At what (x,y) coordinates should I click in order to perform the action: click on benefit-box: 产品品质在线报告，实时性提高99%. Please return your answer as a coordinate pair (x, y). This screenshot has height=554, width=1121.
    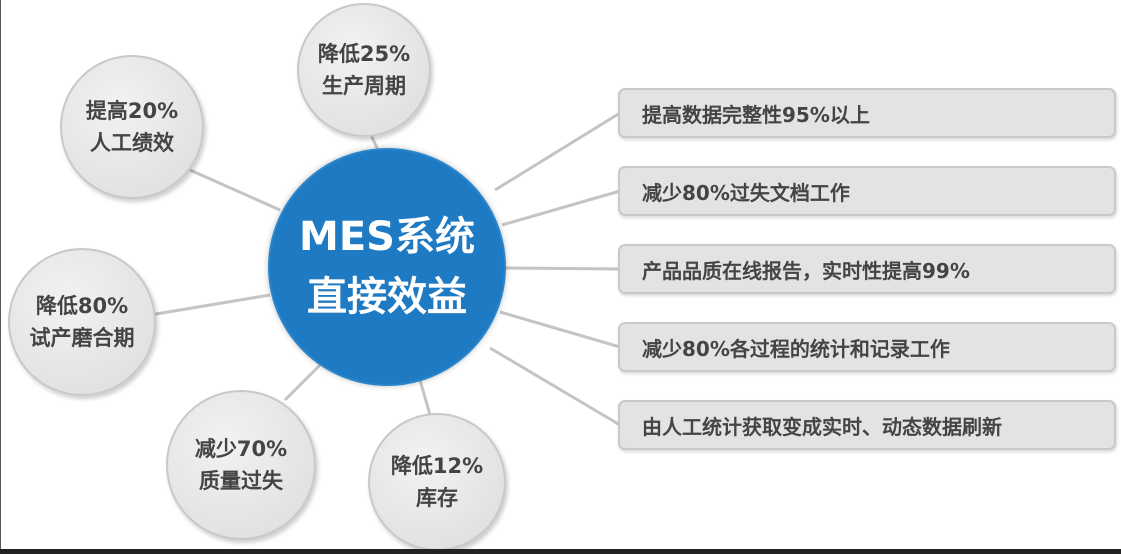
    Looking at the image, I should click on (867, 269).